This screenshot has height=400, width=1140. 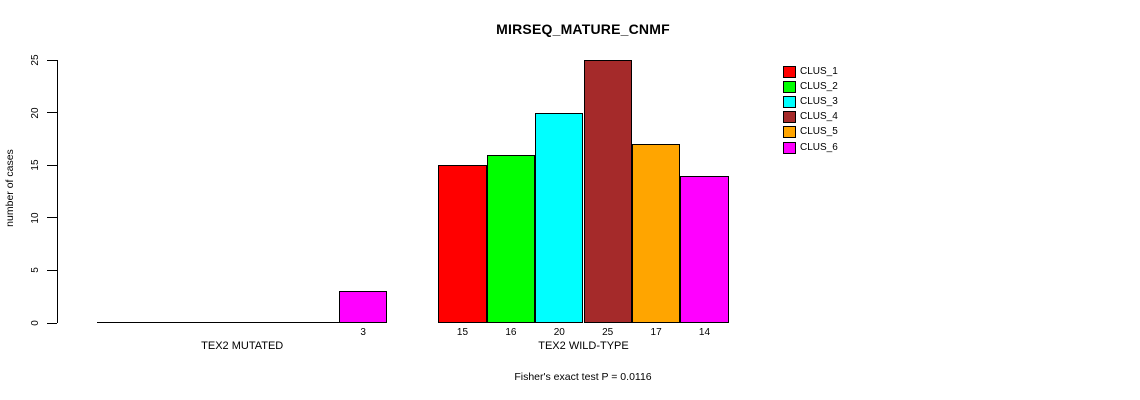 I want to click on y-axis-tick-label: 5, so click(x=35, y=270).